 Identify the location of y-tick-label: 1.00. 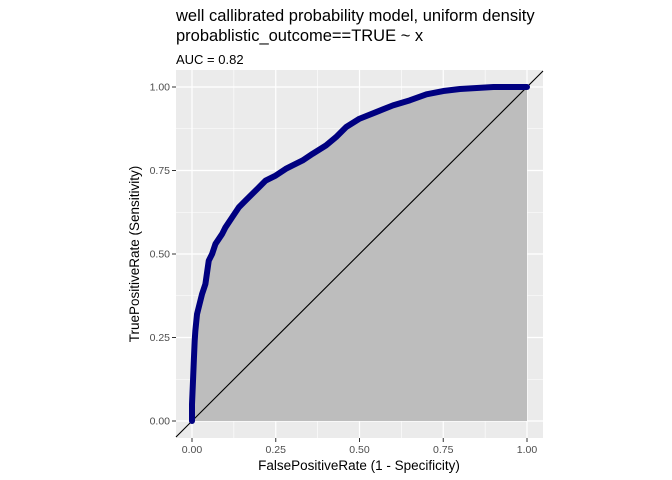
(160, 88).